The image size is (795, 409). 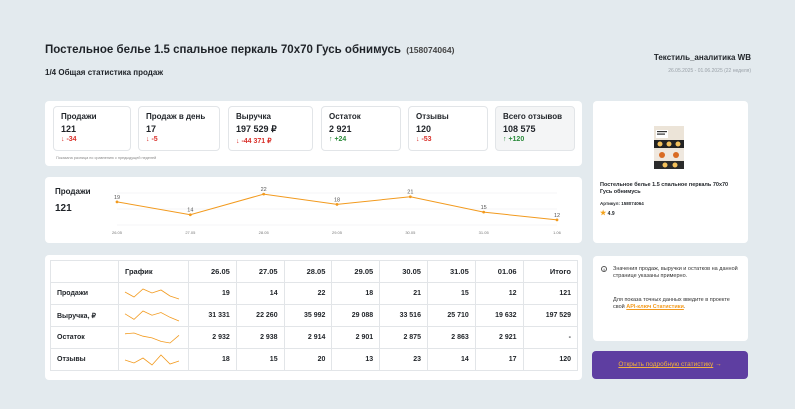 I want to click on chart-data-label: 21, so click(x=410, y=193).